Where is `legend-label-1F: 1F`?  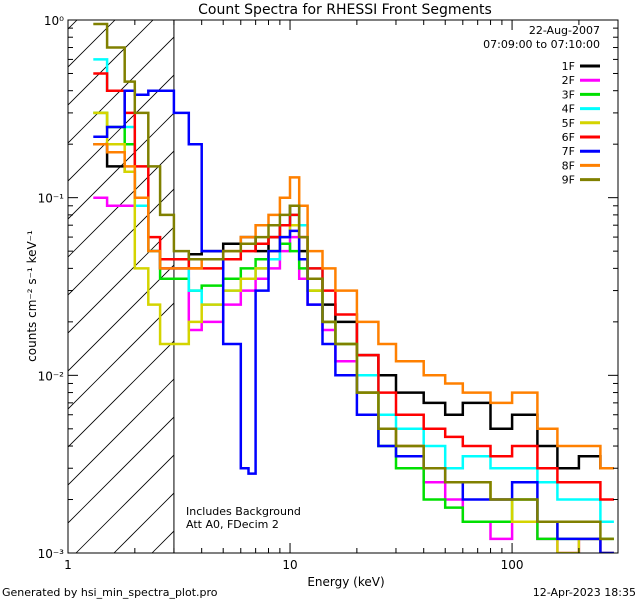 legend-label-1F: 1F is located at coordinates (568, 66).